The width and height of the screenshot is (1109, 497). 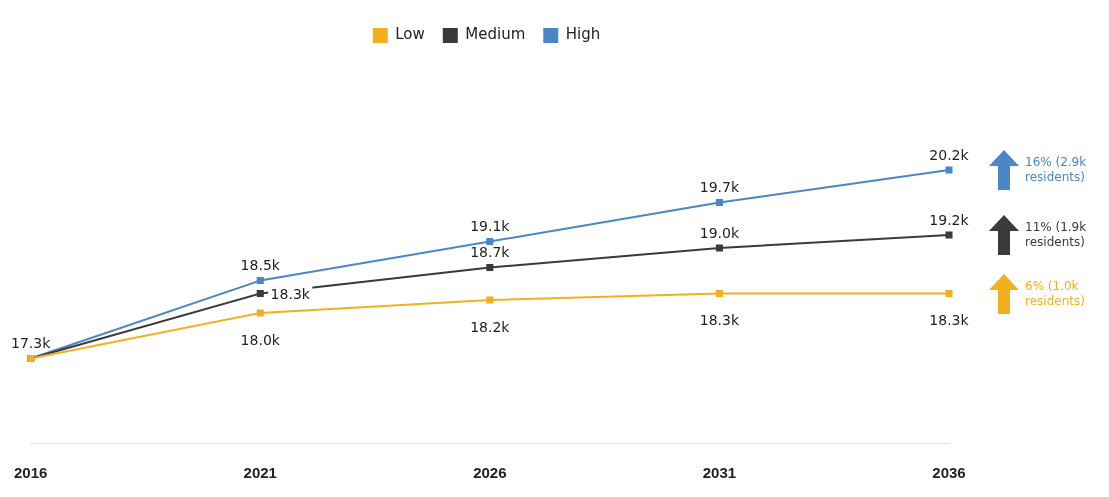 I want to click on x-tick-label: 2026, so click(x=490, y=473).